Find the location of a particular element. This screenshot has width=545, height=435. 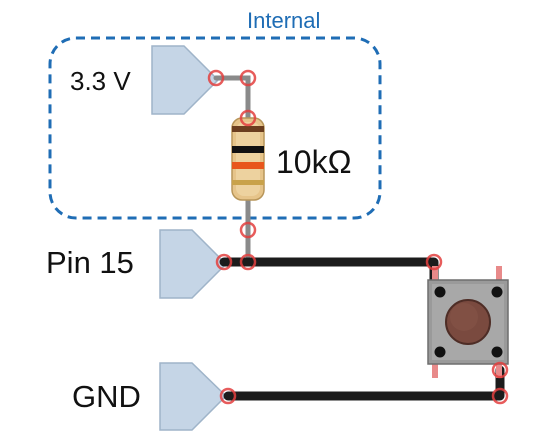

joint-pin15-port is located at coordinates (224, 262).